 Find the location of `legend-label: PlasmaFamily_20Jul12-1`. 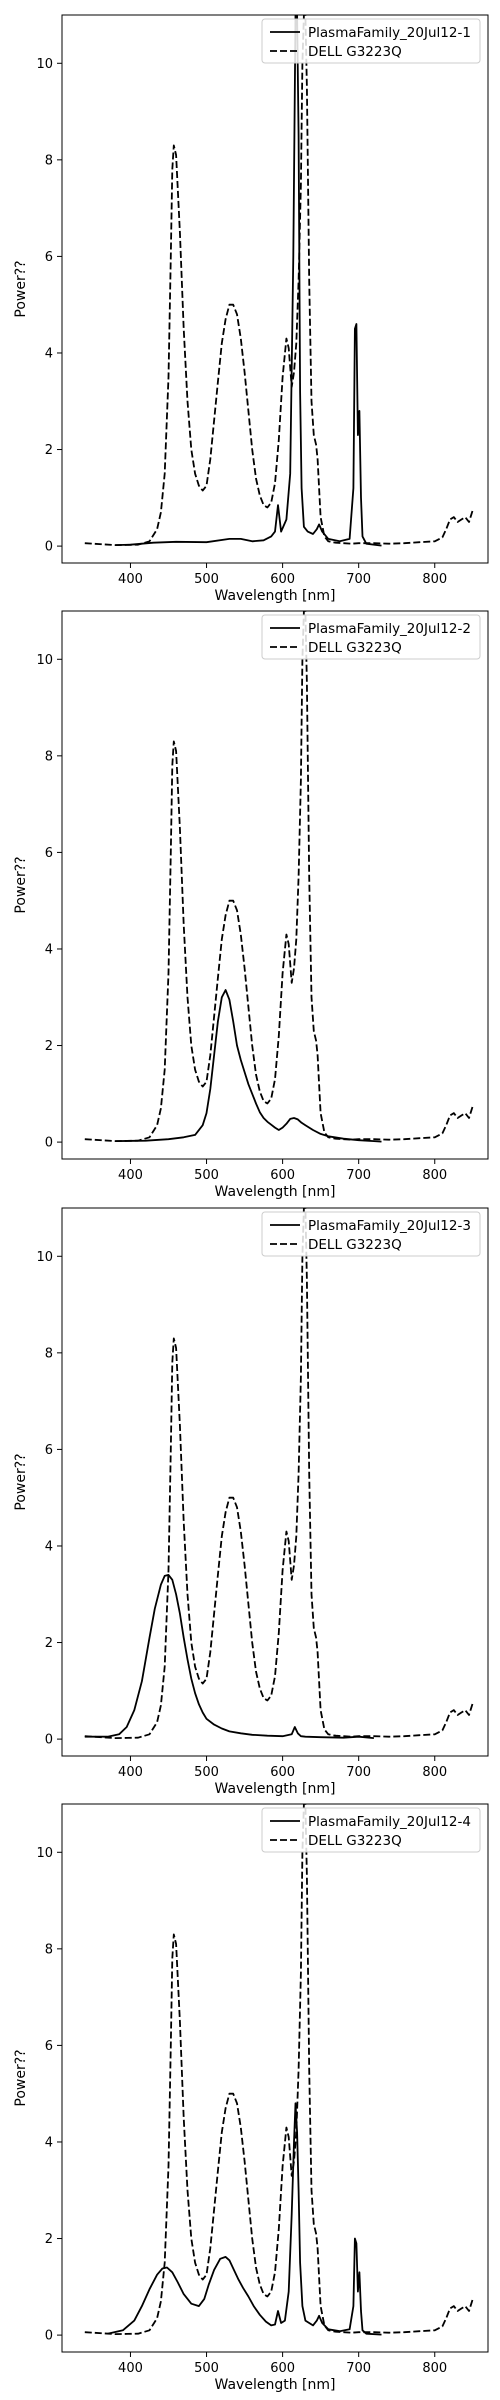

legend-label: PlasmaFamily_20Jul12-1 is located at coordinates (389, 33).